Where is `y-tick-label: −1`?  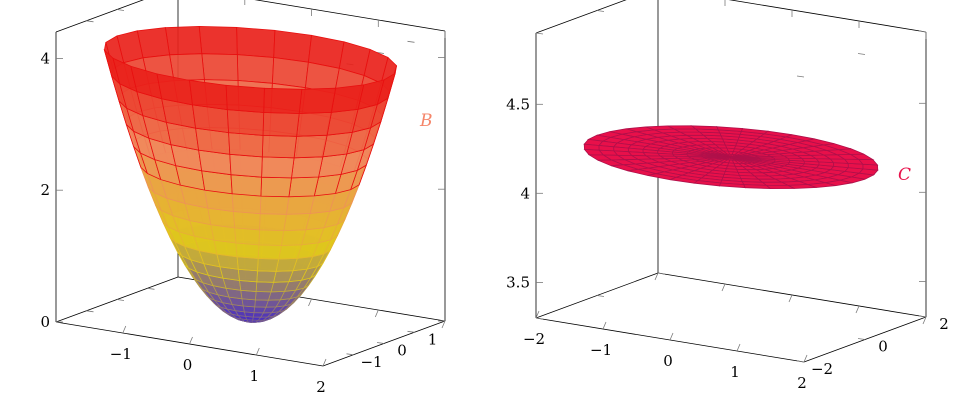 y-tick-label: −1 is located at coordinates (371, 362).